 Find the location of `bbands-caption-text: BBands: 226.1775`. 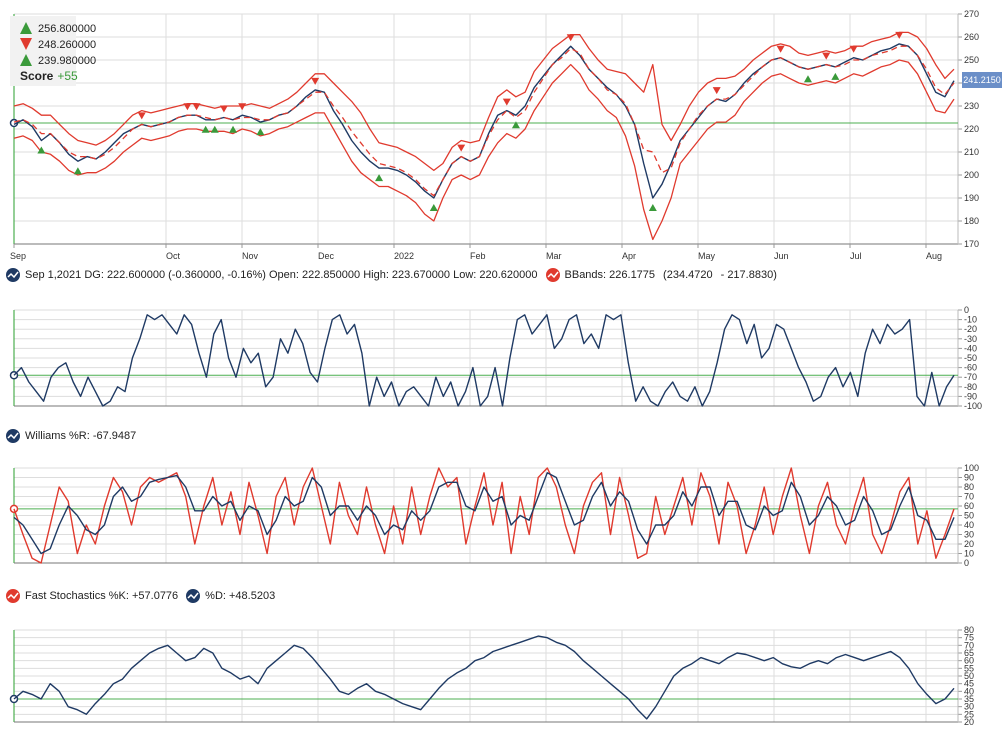

bbands-caption-text: BBands: 226.1775 is located at coordinates (610, 275).